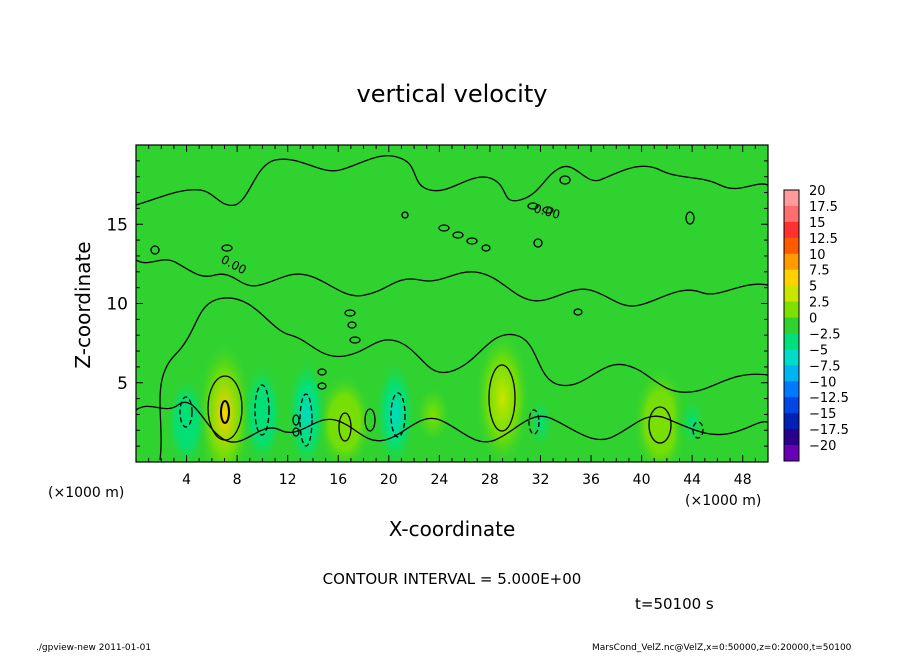 The image size is (904, 659). Describe the element at coordinates (743, 480) in the screenshot. I see `x-tick-label: 48` at that location.